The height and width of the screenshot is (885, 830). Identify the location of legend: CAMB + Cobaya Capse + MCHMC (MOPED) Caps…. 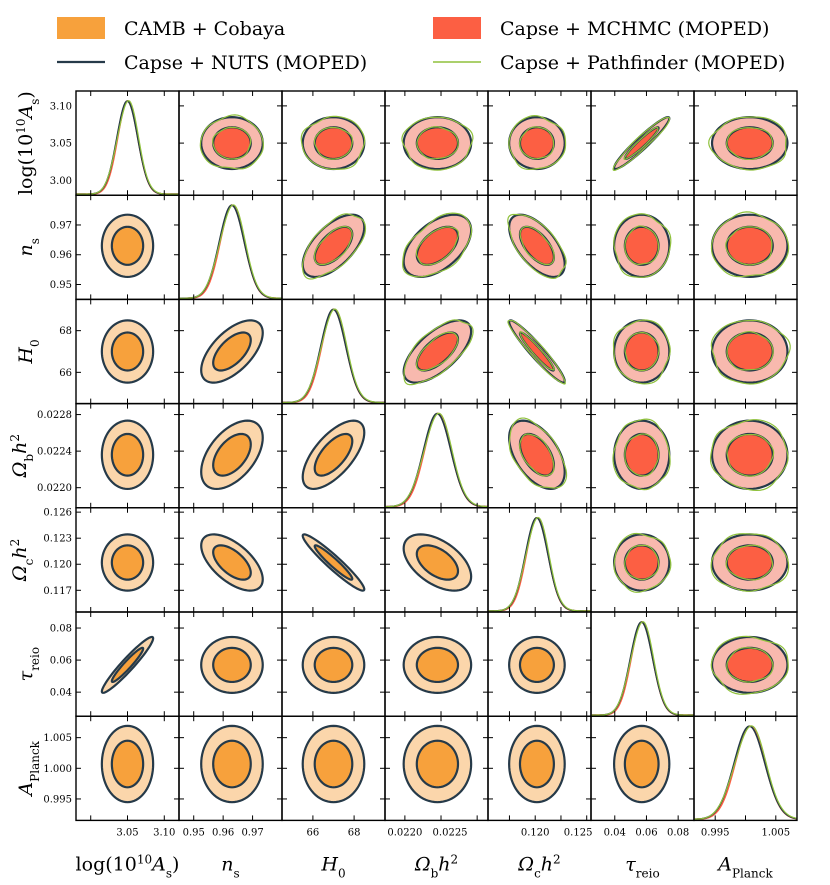
(421, 45).